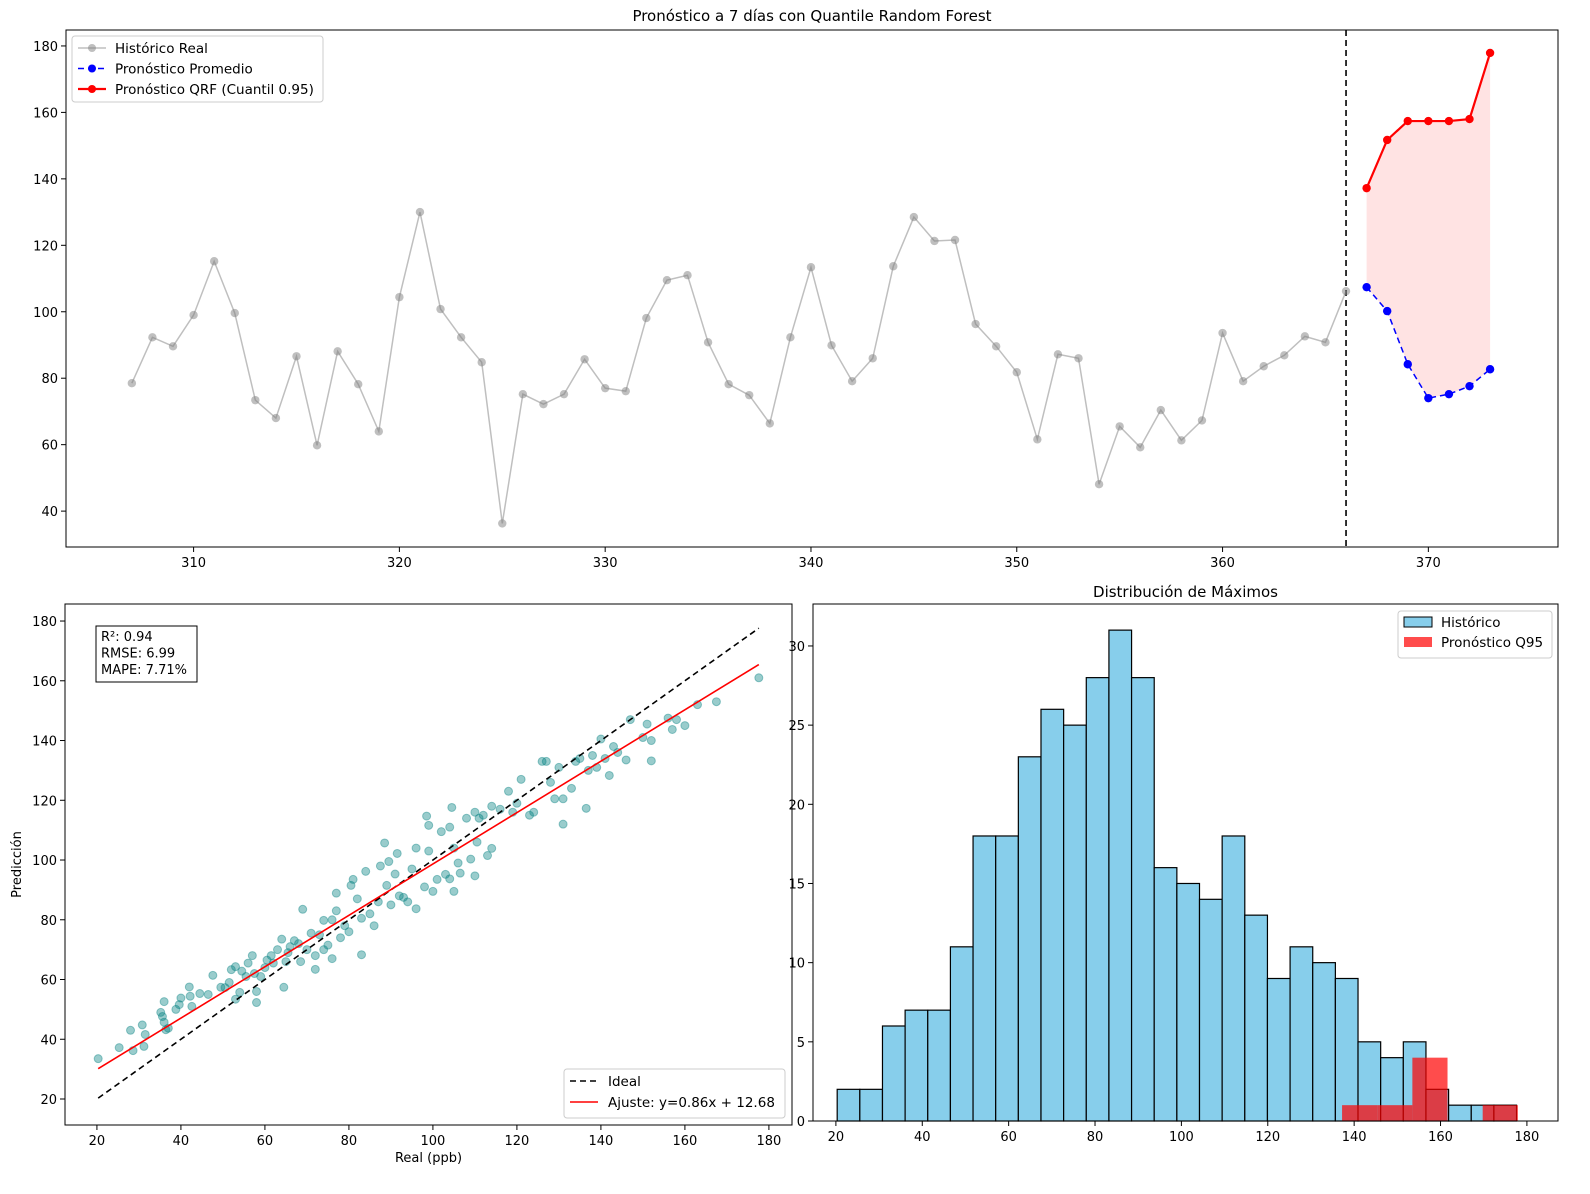 The image size is (1590, 1194). Describe the element at coordinates (181, 1141) in the screenshot. I see `x-tick-label: 40` at that location.